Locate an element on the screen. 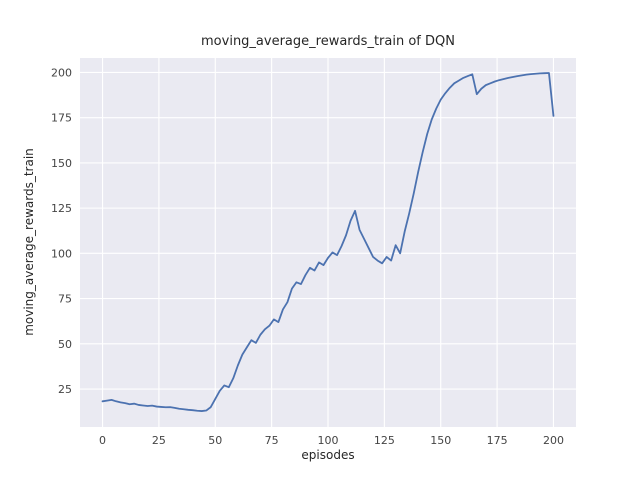 Image resolution: width=640 pixels, height=480 pixels. y-tick-label: 200 is located at coordinates (61, 72).